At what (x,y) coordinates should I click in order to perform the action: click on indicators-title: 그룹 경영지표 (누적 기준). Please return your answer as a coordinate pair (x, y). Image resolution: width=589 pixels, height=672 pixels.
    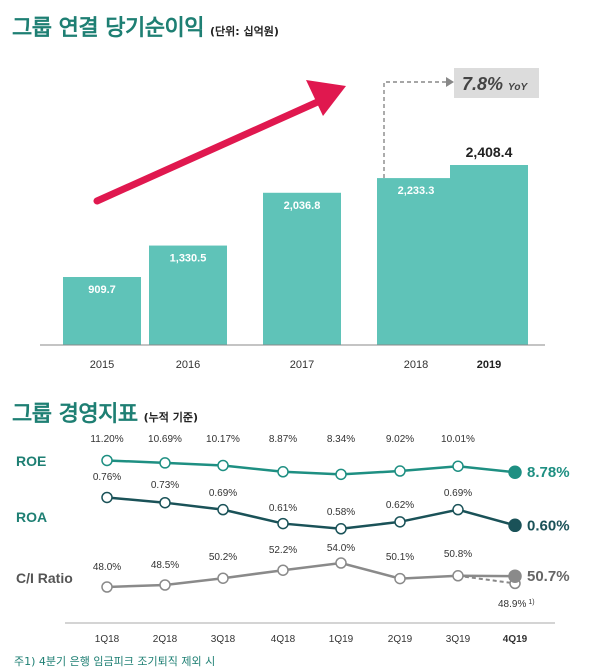
    Looking at the image, I should click on (105, 412).